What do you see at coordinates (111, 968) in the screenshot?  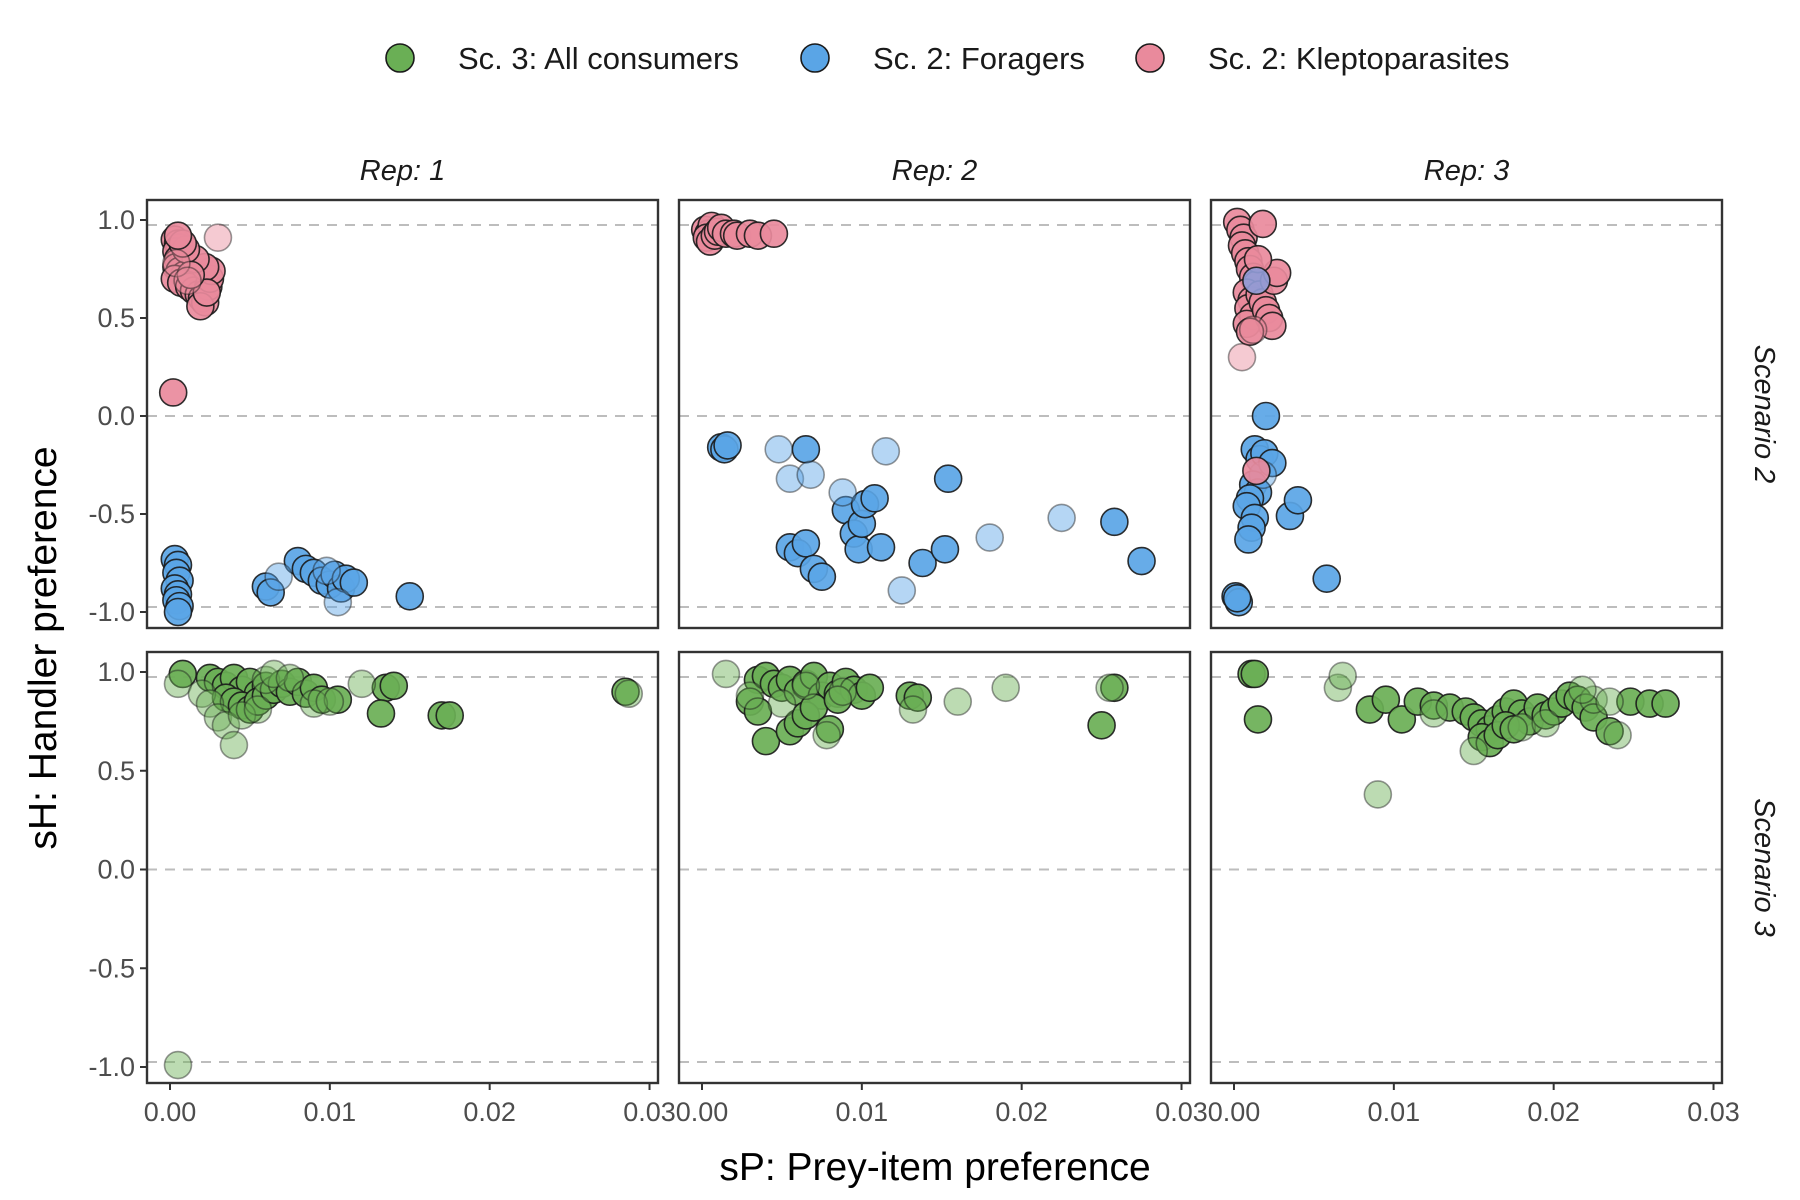 I see `y-tick-label: -0.5` at bounding box center [111, 968].